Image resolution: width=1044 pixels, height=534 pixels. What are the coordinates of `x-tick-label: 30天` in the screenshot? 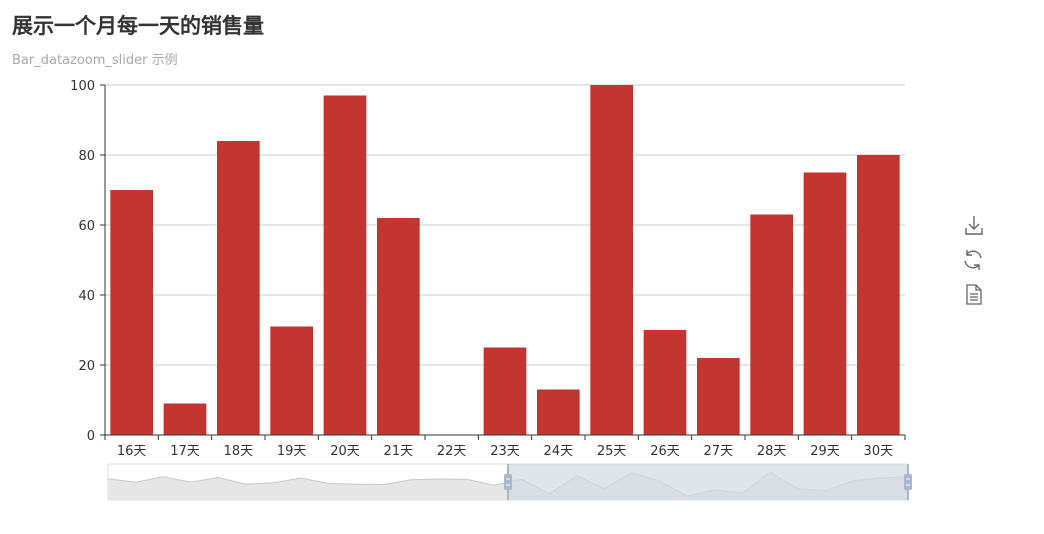 It's located at (879, 451).